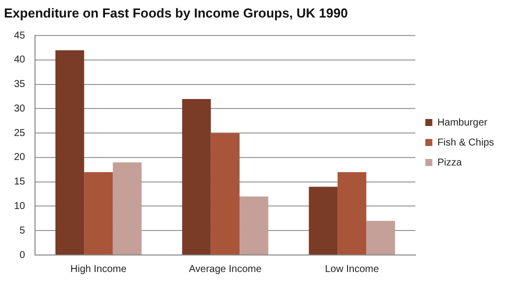 Image resolution: width=512 pixels, height=287 pixels. I want to click on y-tick-label: 10, so click(20, 206).